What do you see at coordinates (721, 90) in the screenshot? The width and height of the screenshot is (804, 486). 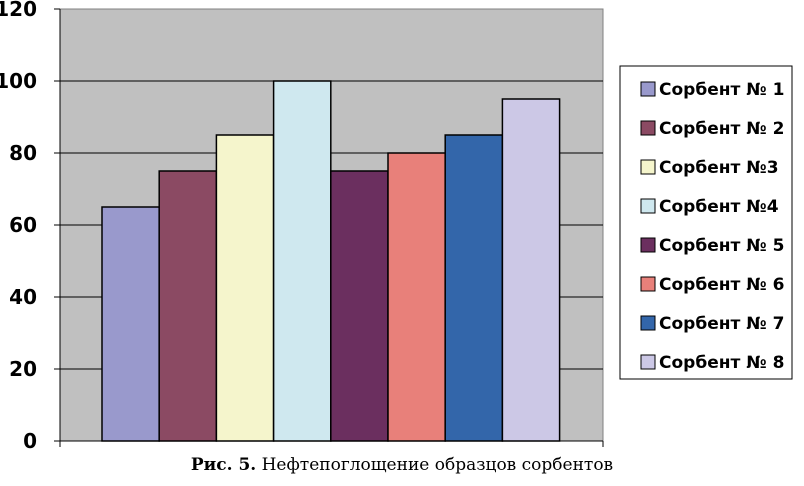 I see `legend-label: Сорбент № 1` at bounding box center [721, 90].